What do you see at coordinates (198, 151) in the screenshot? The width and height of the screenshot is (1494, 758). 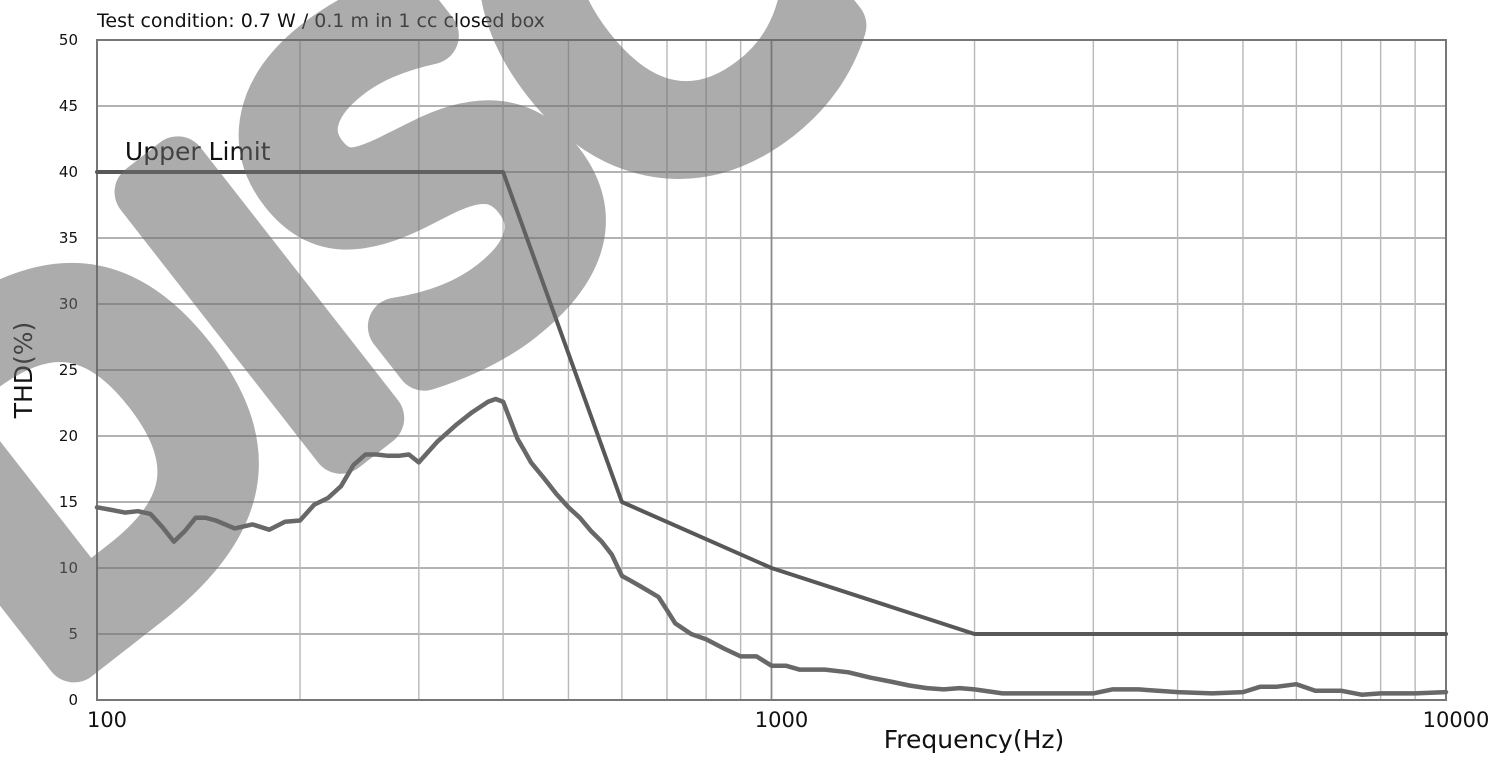 I see `upper-limit-label: Upper Limit` at bounding box center [198, 151].